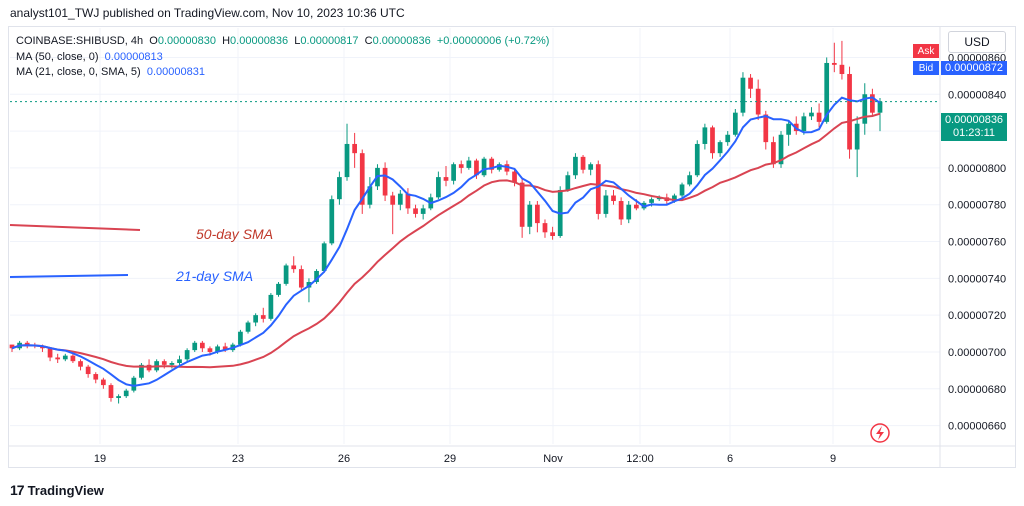 The image size is (1024, 506). What do you see at coordinates (977, 42) in the screenshot?
I see `currency-button: USD` at bounding box center [977, 42].